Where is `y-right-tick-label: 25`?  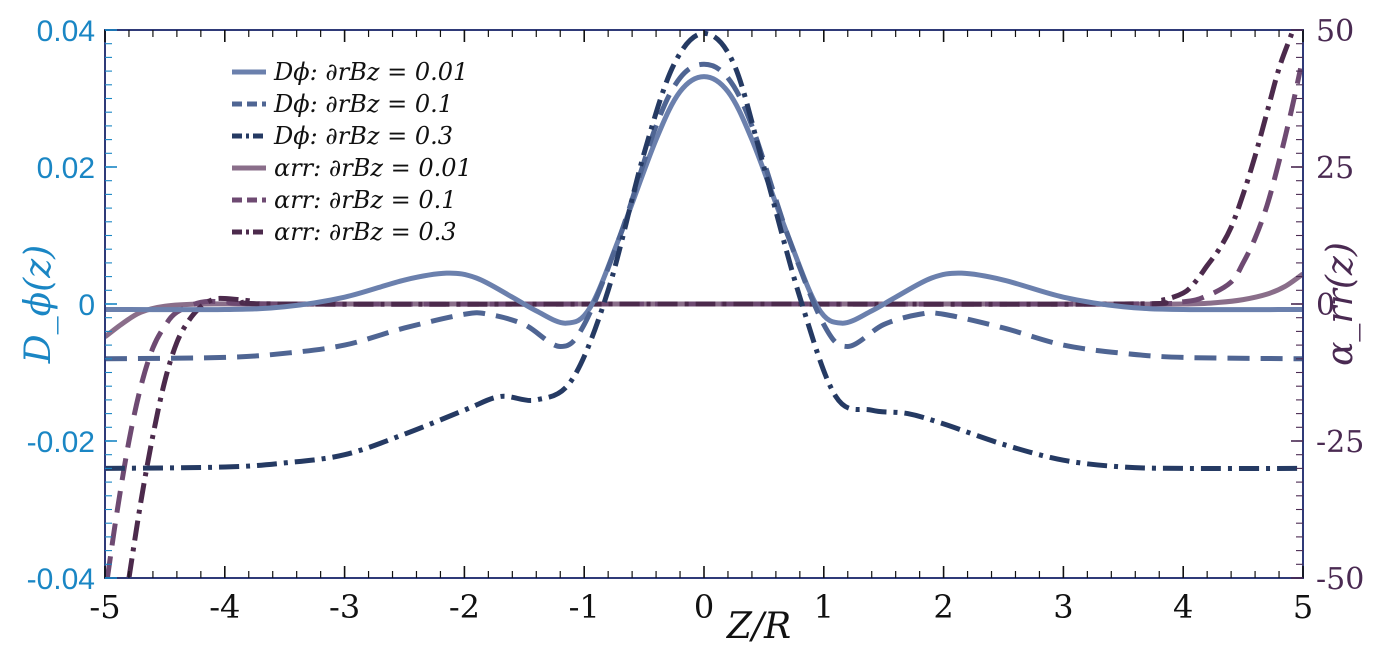 y-right-tick-label: 25 is located at coordinates (1335, 168).